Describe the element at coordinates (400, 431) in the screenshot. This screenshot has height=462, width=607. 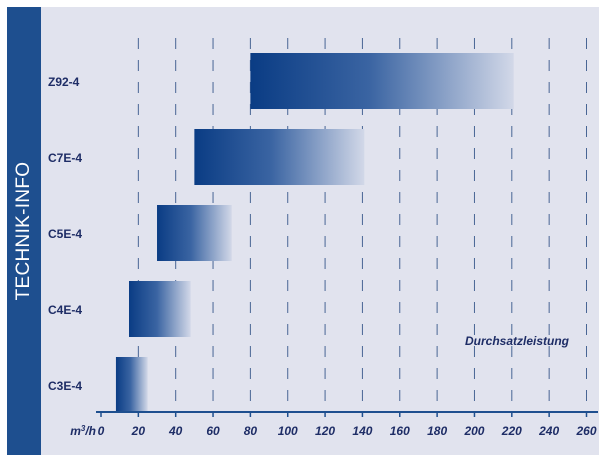
I see `x-tick-label-160: 160` at that location.